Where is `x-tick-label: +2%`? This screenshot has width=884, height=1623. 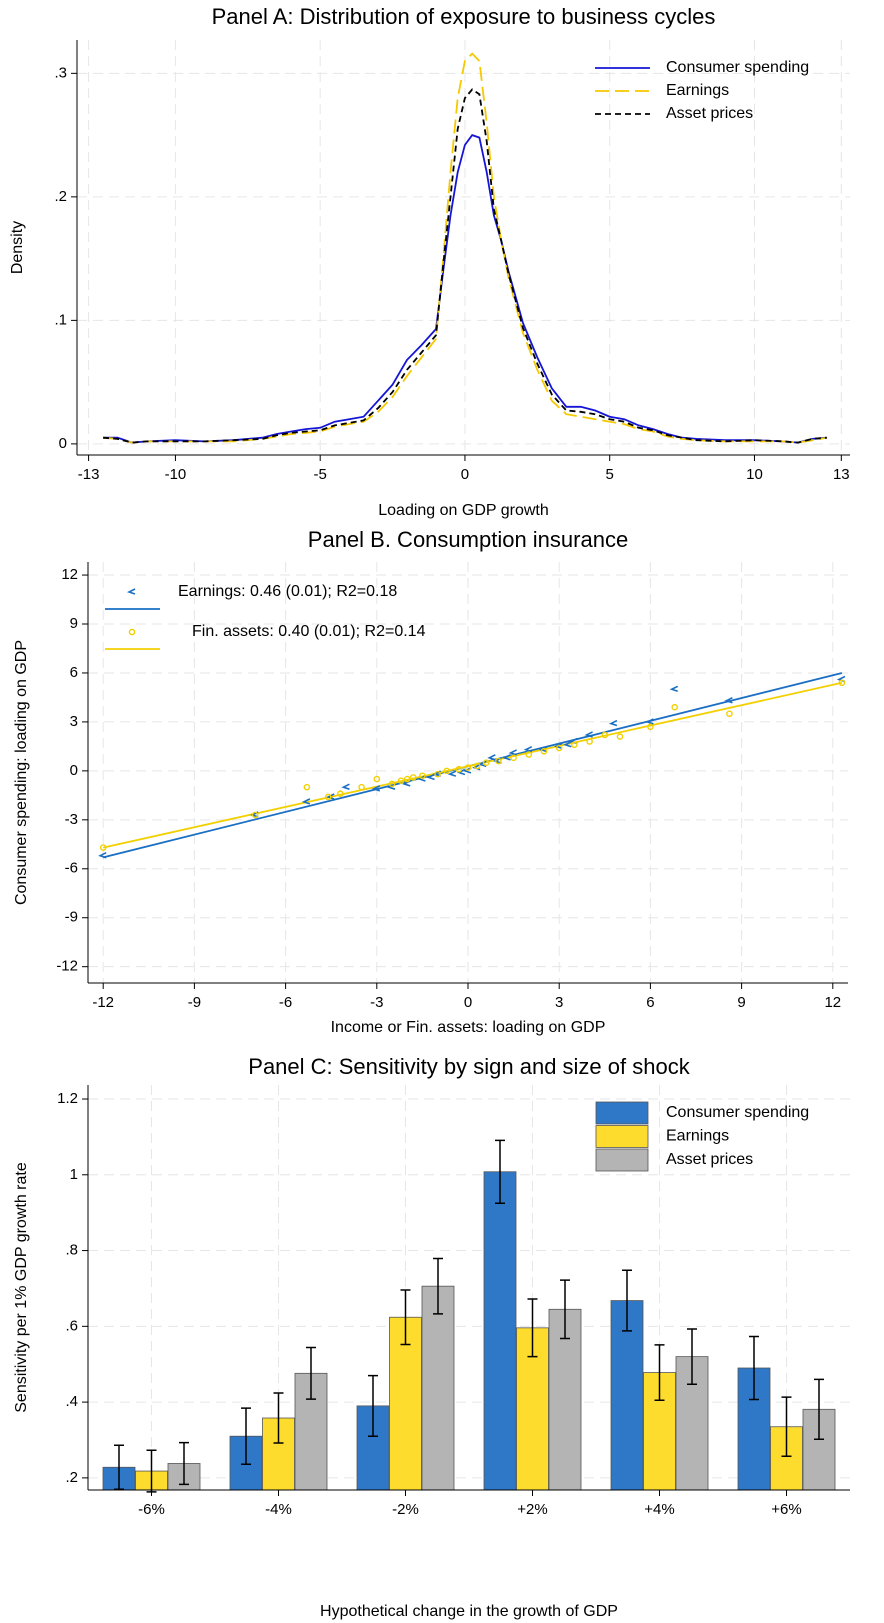
x-tick-label: +2% is located at coordinates (532, 1509).